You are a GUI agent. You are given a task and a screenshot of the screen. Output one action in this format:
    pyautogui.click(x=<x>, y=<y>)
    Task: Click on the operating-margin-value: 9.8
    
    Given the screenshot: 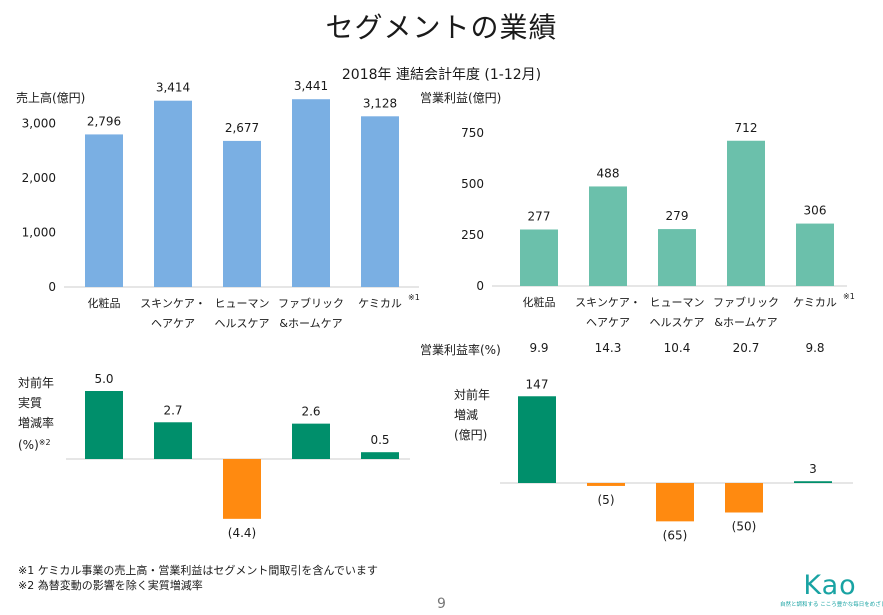 What is the action you would take?
    pyautogui.click(x=814, y=348)
    